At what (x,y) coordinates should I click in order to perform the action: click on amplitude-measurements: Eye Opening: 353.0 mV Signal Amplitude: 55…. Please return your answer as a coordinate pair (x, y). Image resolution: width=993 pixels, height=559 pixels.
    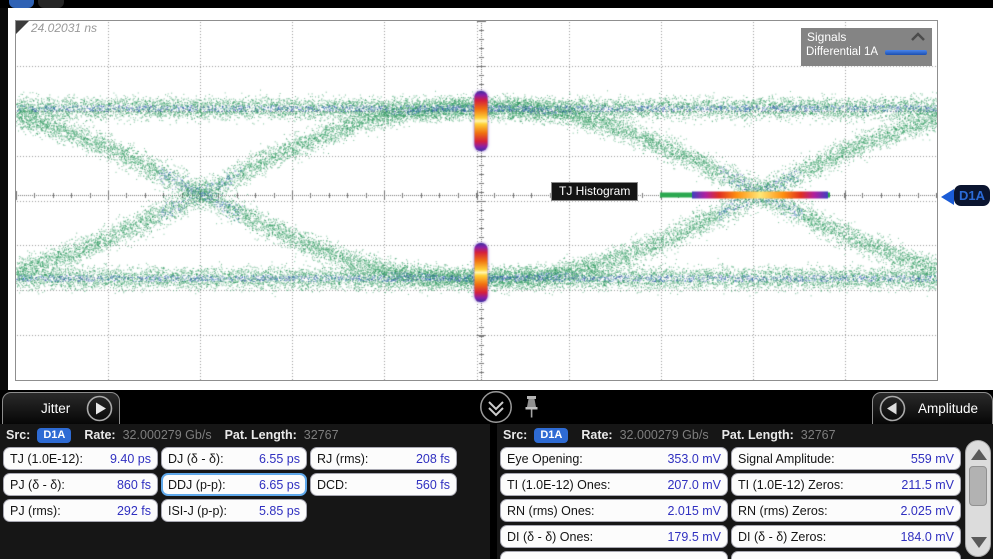
    Looking at the image, I should click on (730, 503).